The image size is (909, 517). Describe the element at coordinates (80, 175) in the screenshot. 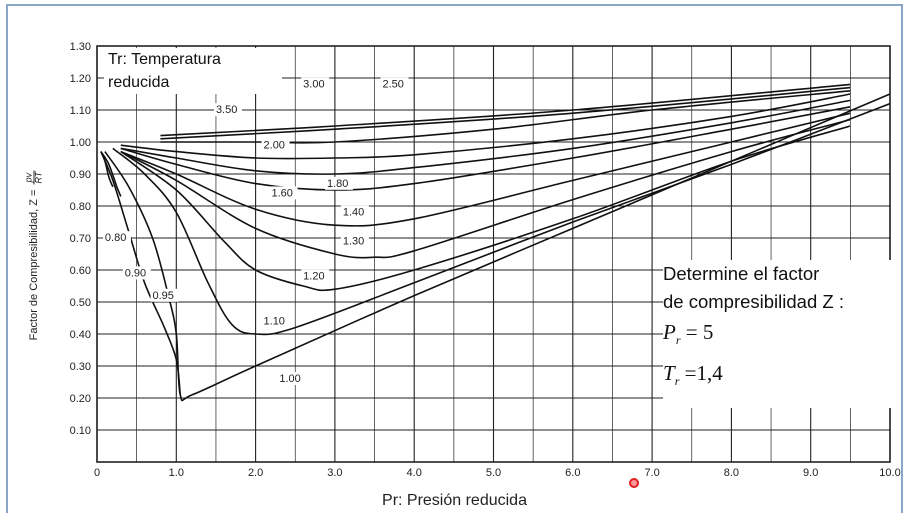

I see `y-tick-label: 0.90` at that location.